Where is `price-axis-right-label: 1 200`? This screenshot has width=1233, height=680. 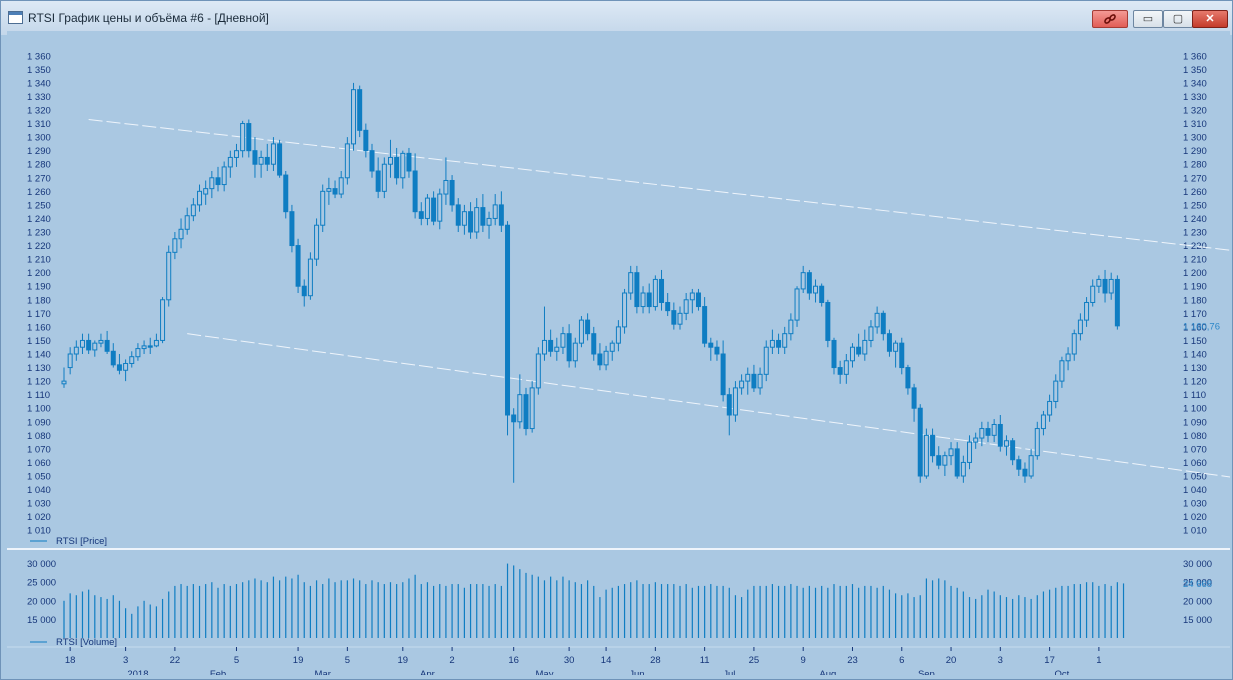
price-axis-right-label: 1 200 is located at coordinates (1195, 273).